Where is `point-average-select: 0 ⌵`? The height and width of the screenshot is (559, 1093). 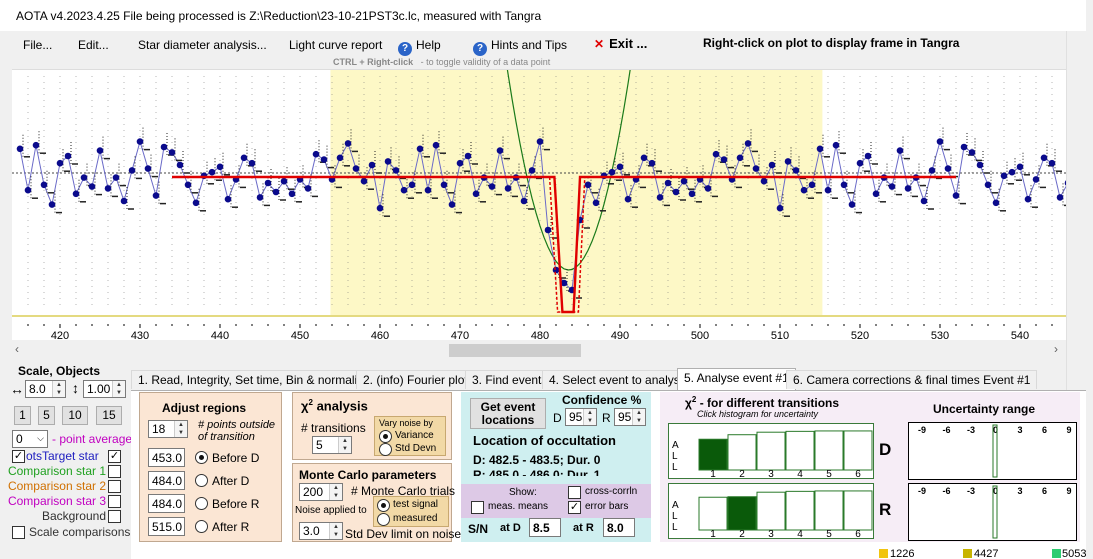
point-average-select: 0 ⌵ is located at coordinates (30, 439).